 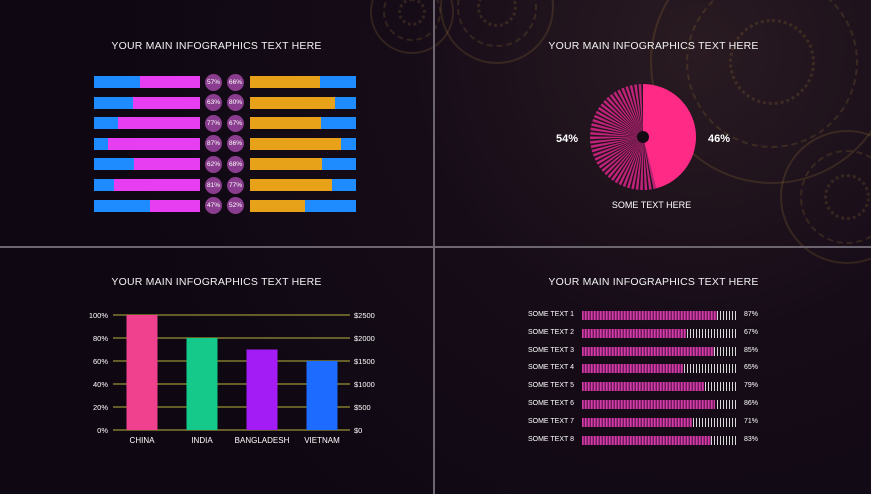 What do you see at coordinates (358, 430) in the screenshot?
I see `y-tick-right: $0` at bounding box center [358, 430].